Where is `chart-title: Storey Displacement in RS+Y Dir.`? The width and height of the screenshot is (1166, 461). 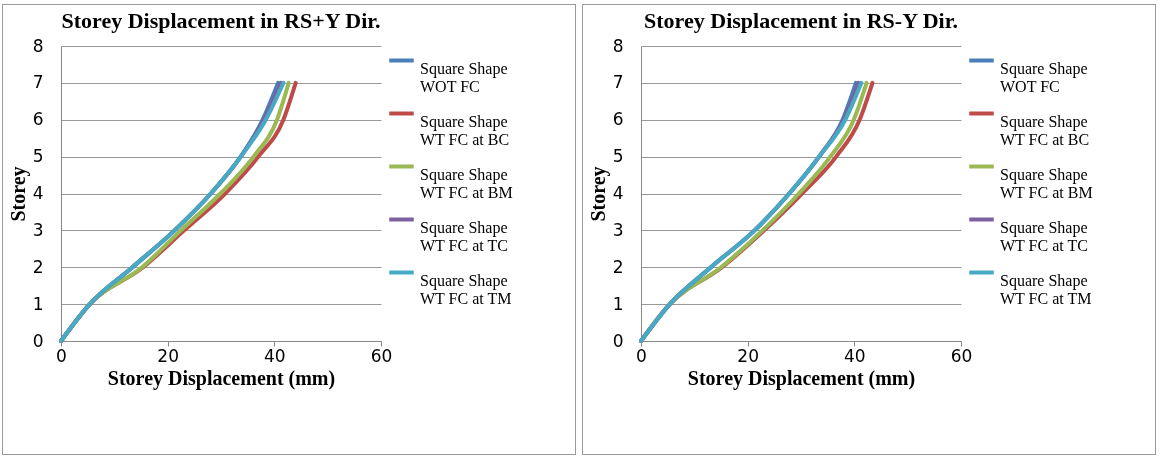
chart-title: Storey Displacement in RS+Y Dir. is located at coordinates (221, 20).